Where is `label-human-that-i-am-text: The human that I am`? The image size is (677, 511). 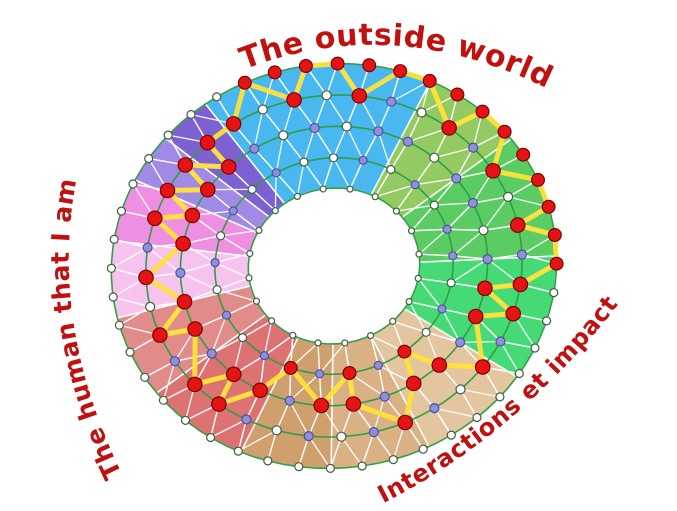 label-human-that-i-am-text: The human that I am is located at coordinates (86, 330).